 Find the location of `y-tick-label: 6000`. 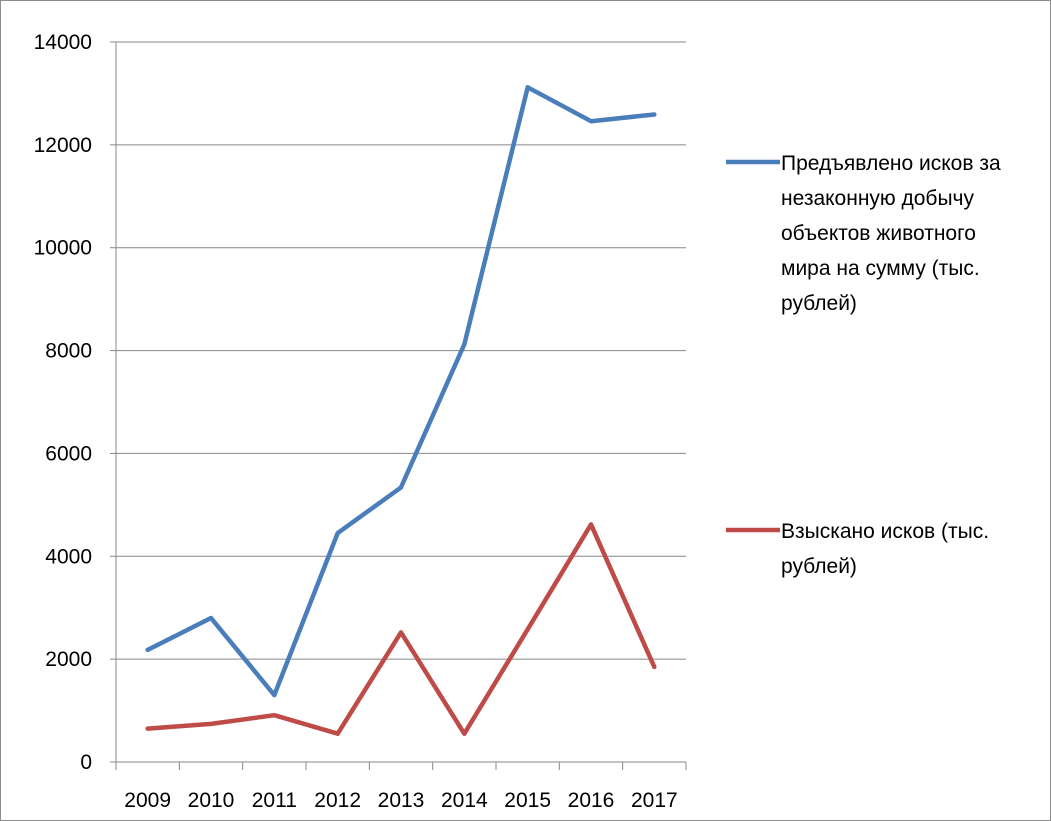

y-tick-label: 6000 is located at coordinates (68, 453).